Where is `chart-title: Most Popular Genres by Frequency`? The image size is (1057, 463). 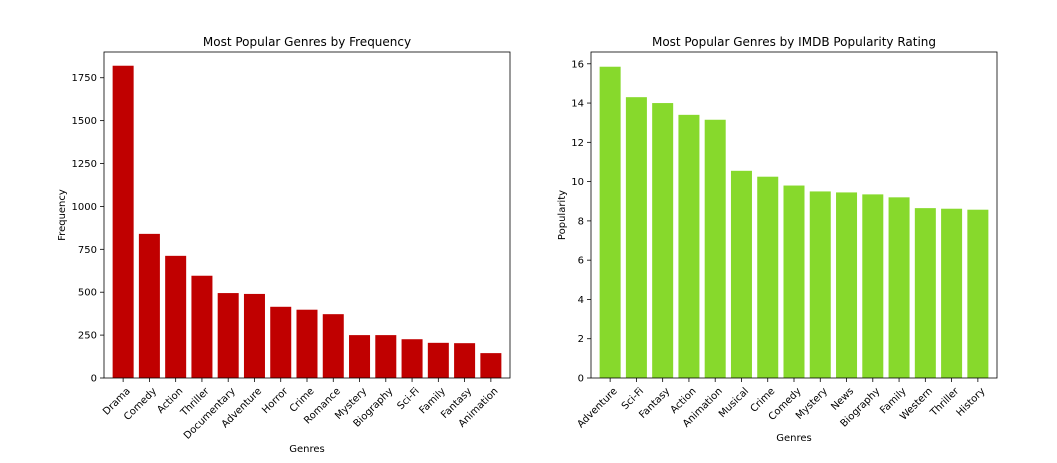
chart-title: Most Popular Genres by Frequency is located at coordinates (307, 42).